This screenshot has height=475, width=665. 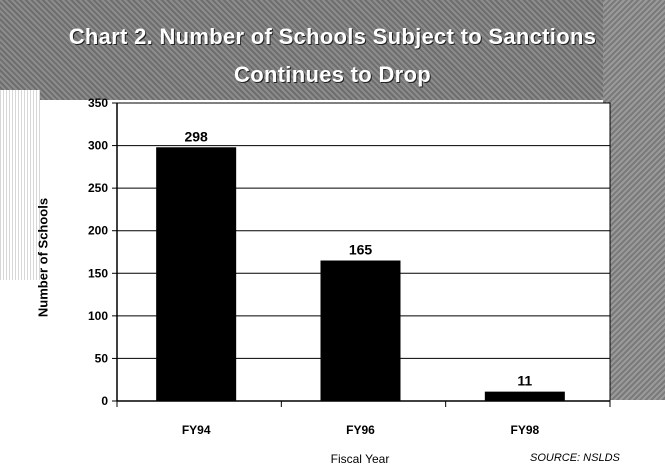 I want to click on y-tick-label: 200, so click(x=98, y=231).